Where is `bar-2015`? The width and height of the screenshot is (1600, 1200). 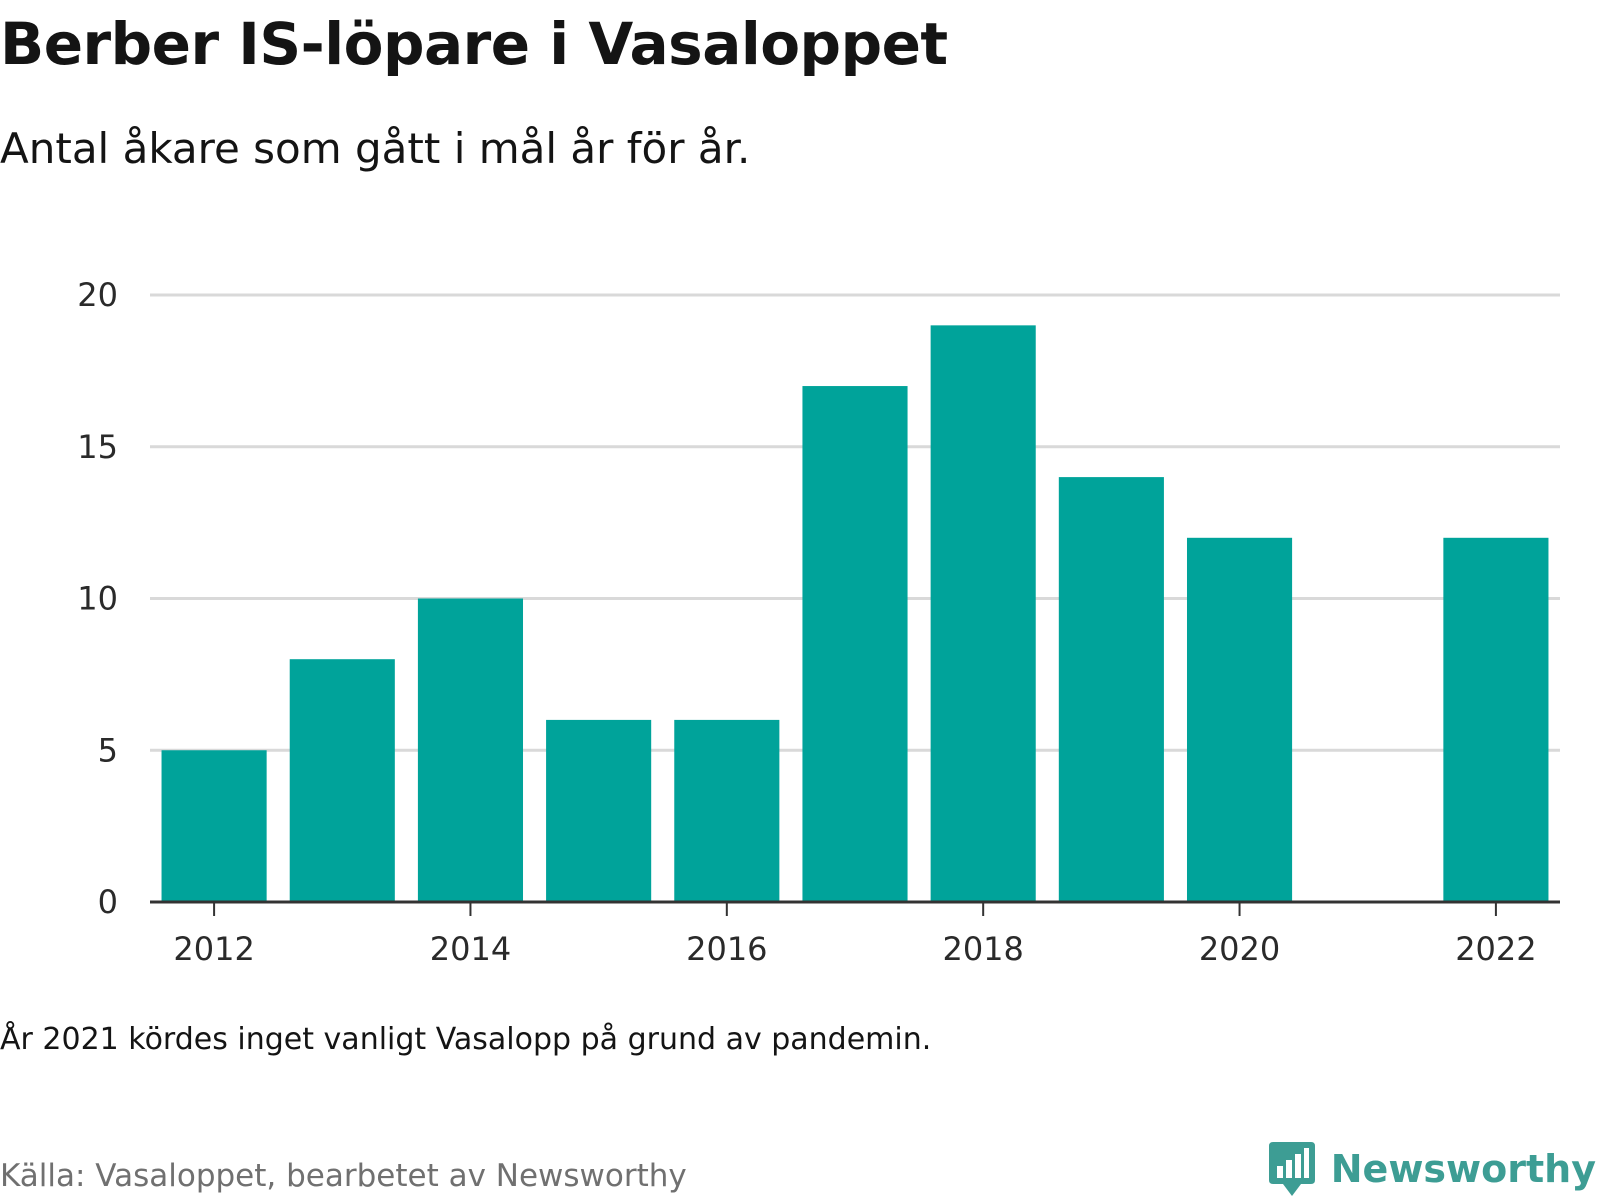 bar-2015 is located at coordinates (599, 810).